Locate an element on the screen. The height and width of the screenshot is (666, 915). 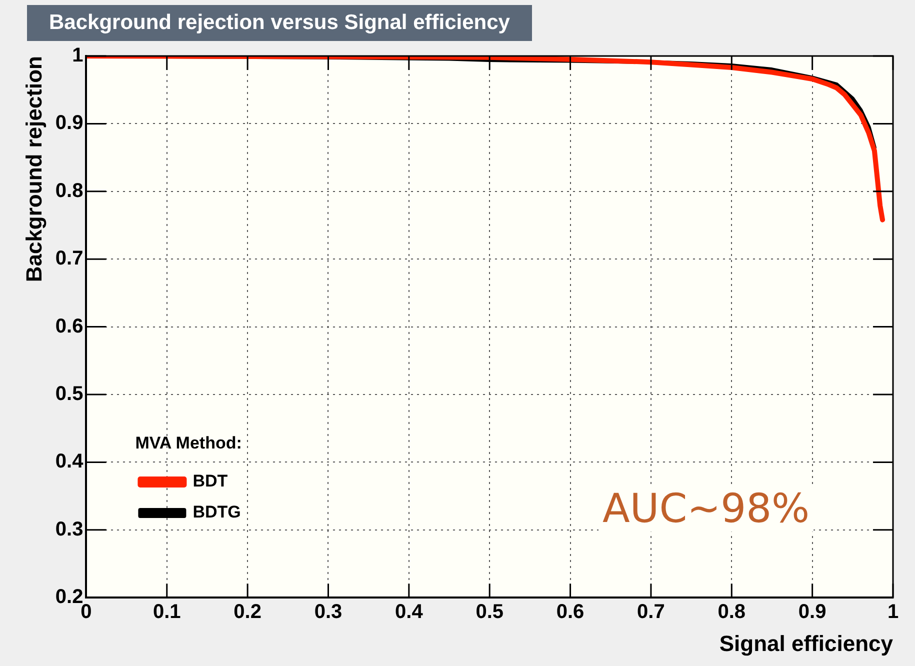
y-axis-title: Background rejection is located at coordinates (33, 169).